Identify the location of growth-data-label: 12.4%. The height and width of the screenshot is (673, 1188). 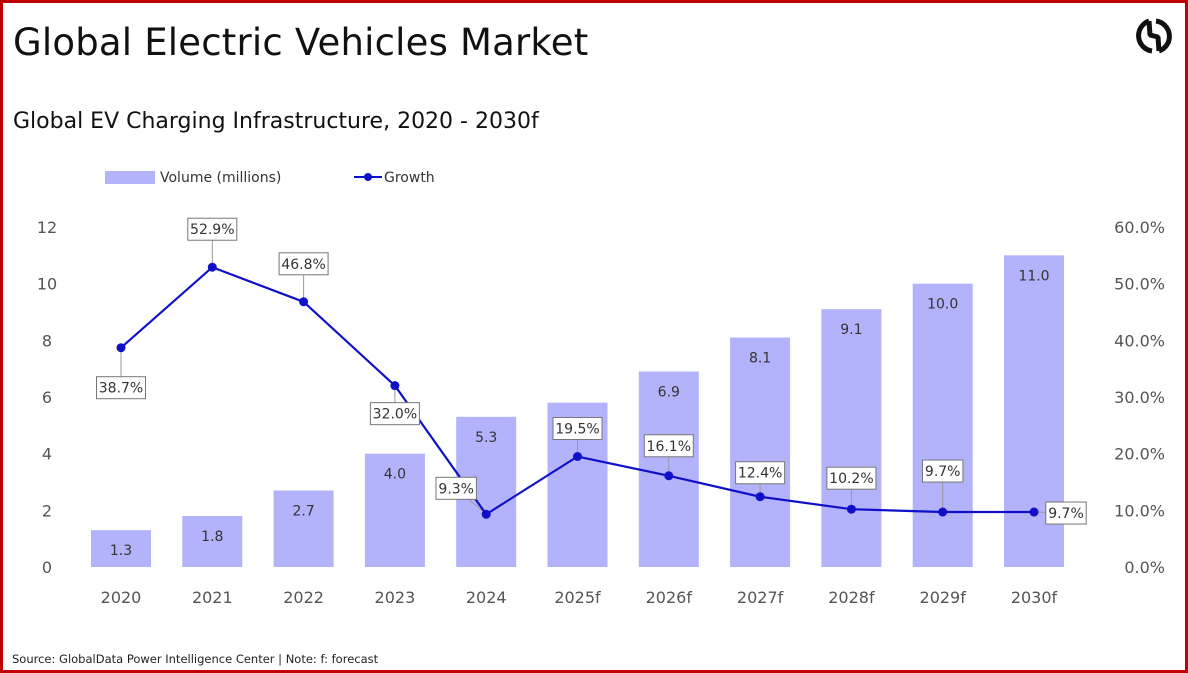
(760, 474).